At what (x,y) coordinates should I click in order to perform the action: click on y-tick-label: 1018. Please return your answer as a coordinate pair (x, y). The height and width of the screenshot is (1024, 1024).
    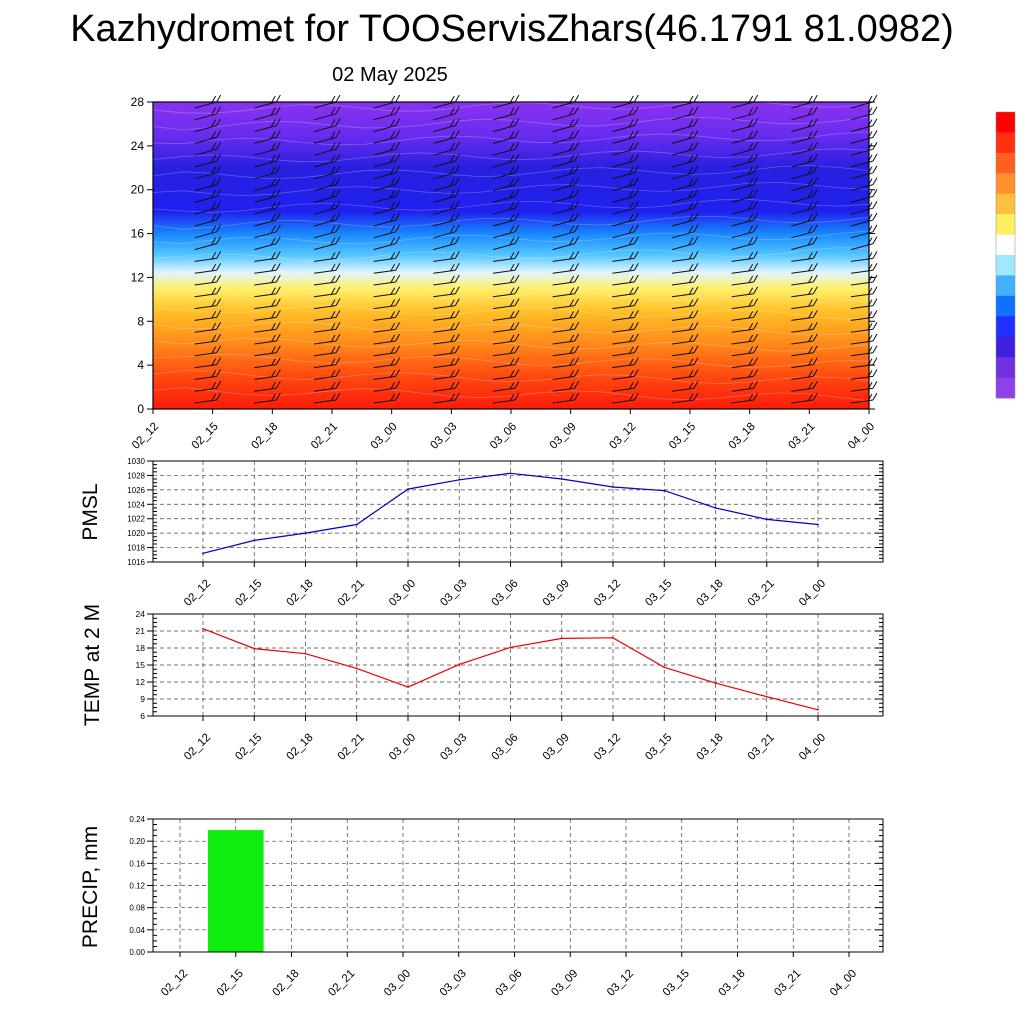
    Looking at the image, I should click on (136, 548).